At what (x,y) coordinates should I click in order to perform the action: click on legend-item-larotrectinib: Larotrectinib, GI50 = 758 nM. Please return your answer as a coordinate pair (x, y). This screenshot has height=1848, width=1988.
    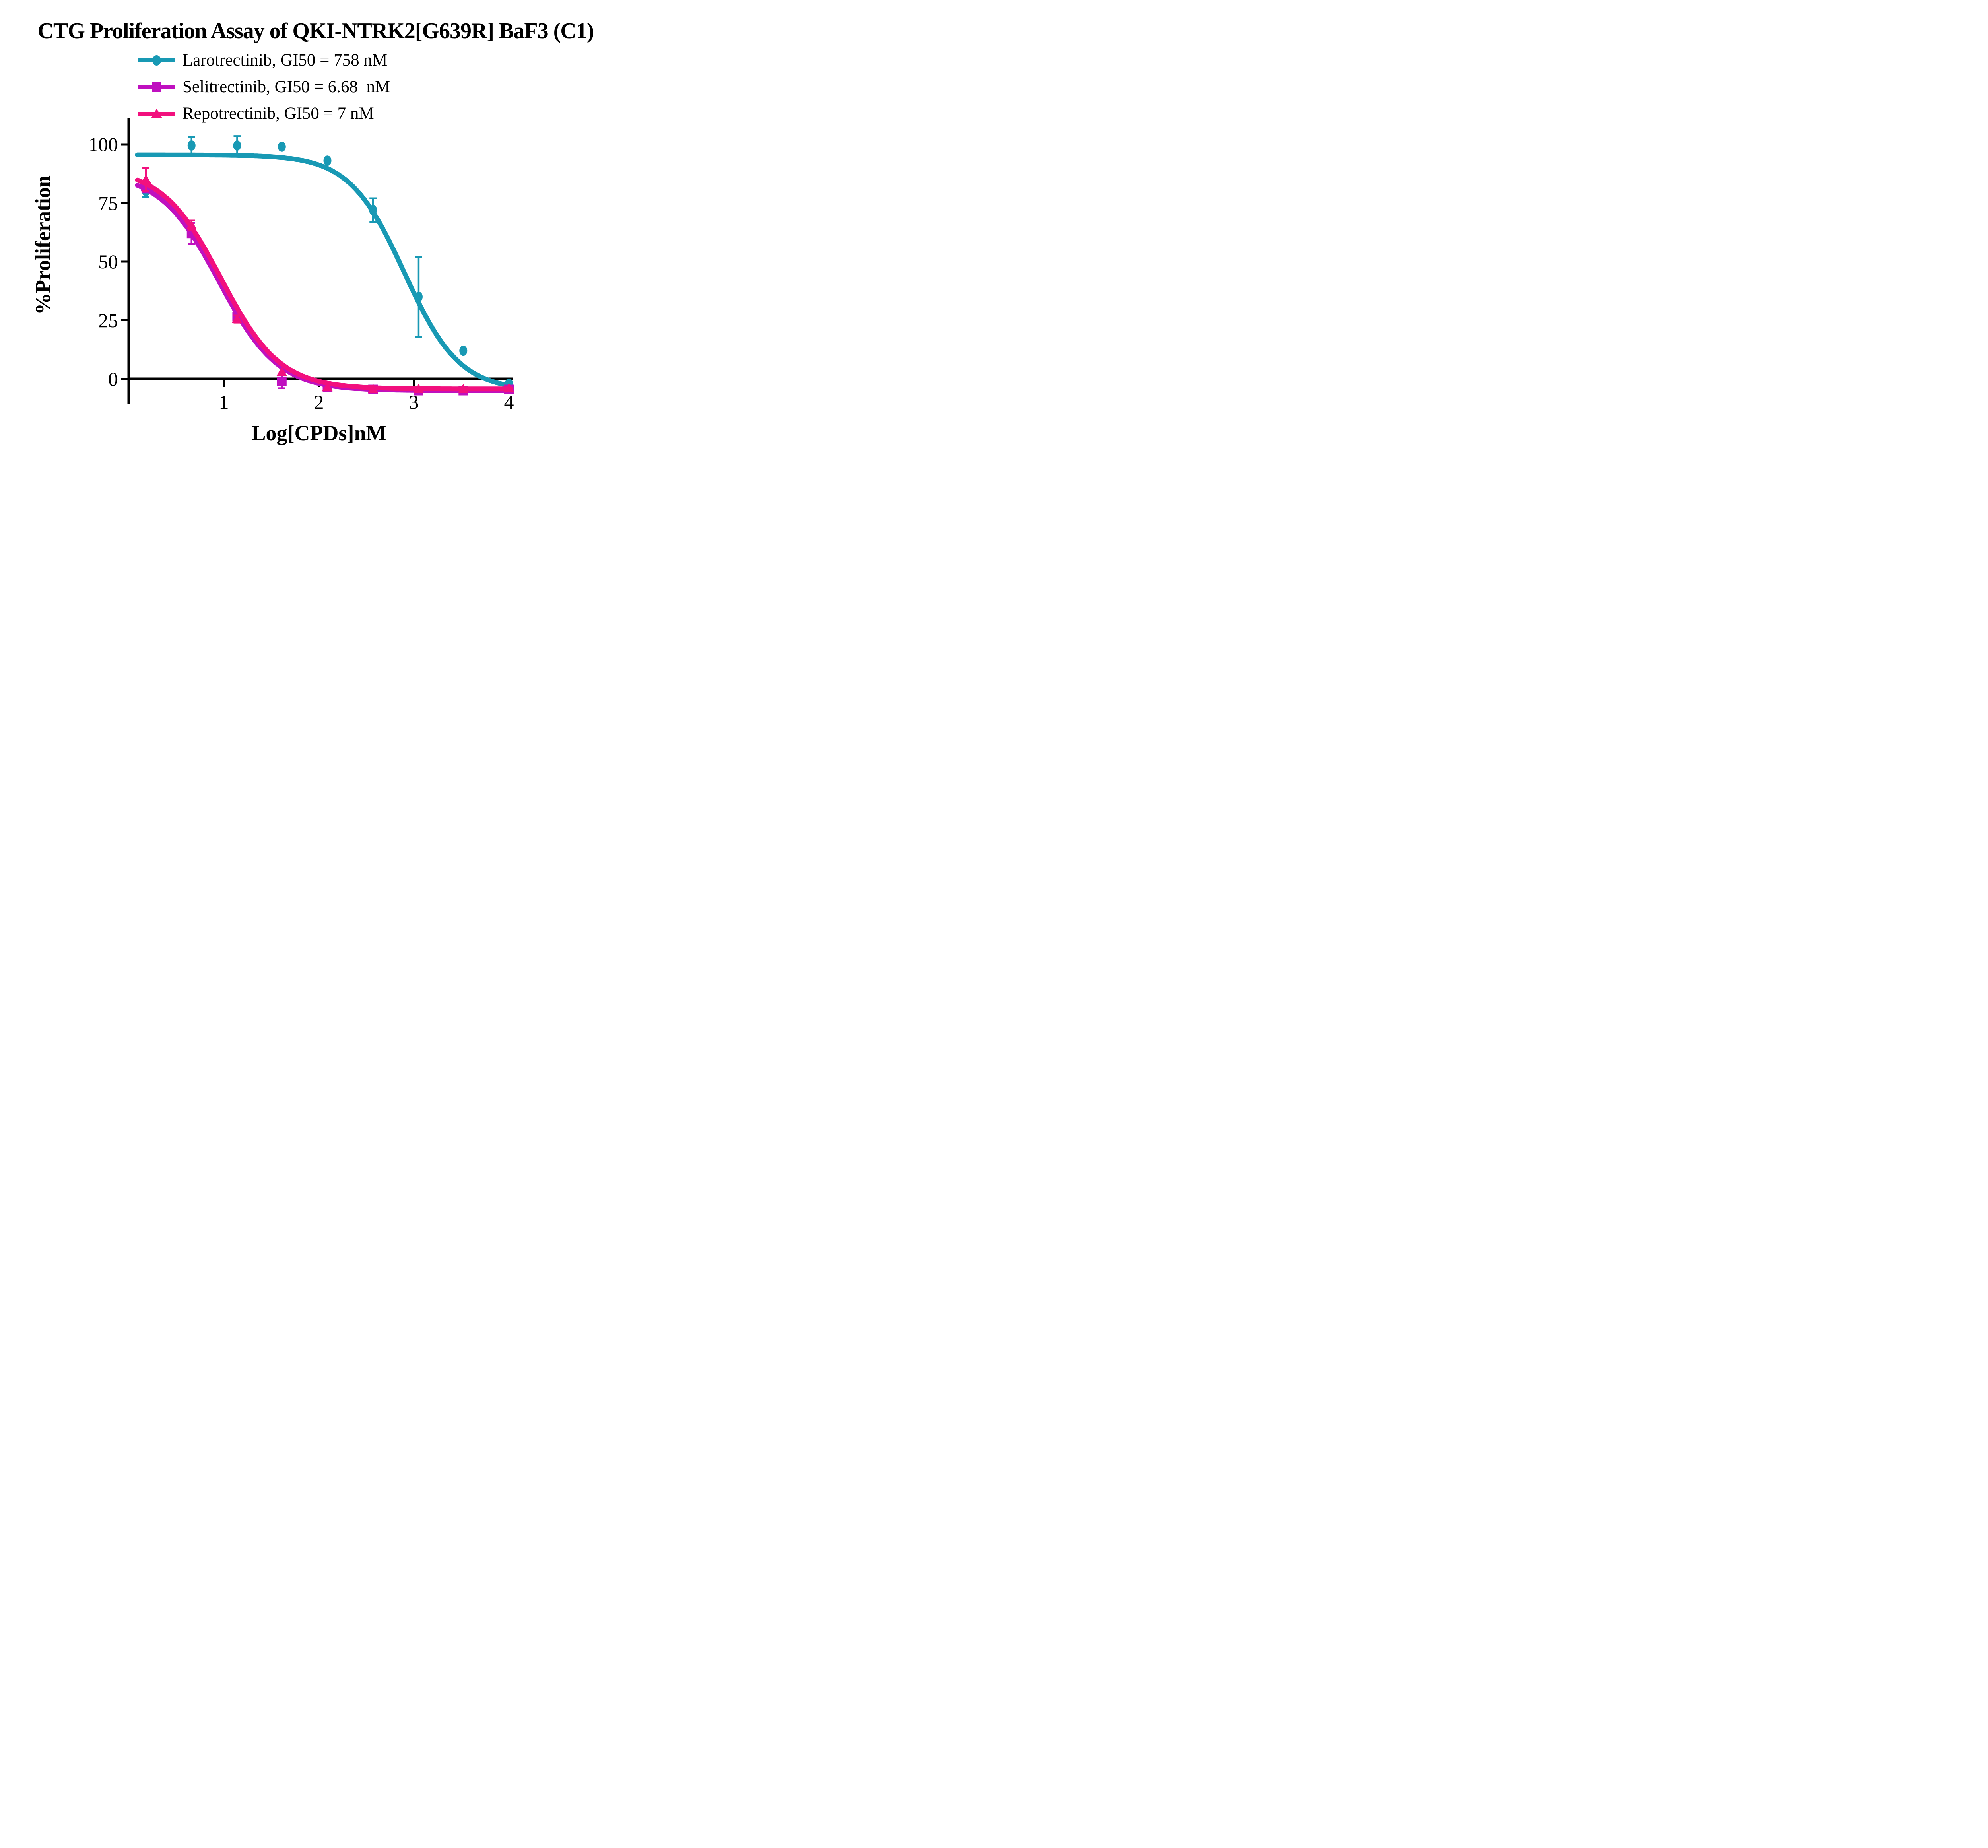
    Looking at the image, I should click on (262, 60).